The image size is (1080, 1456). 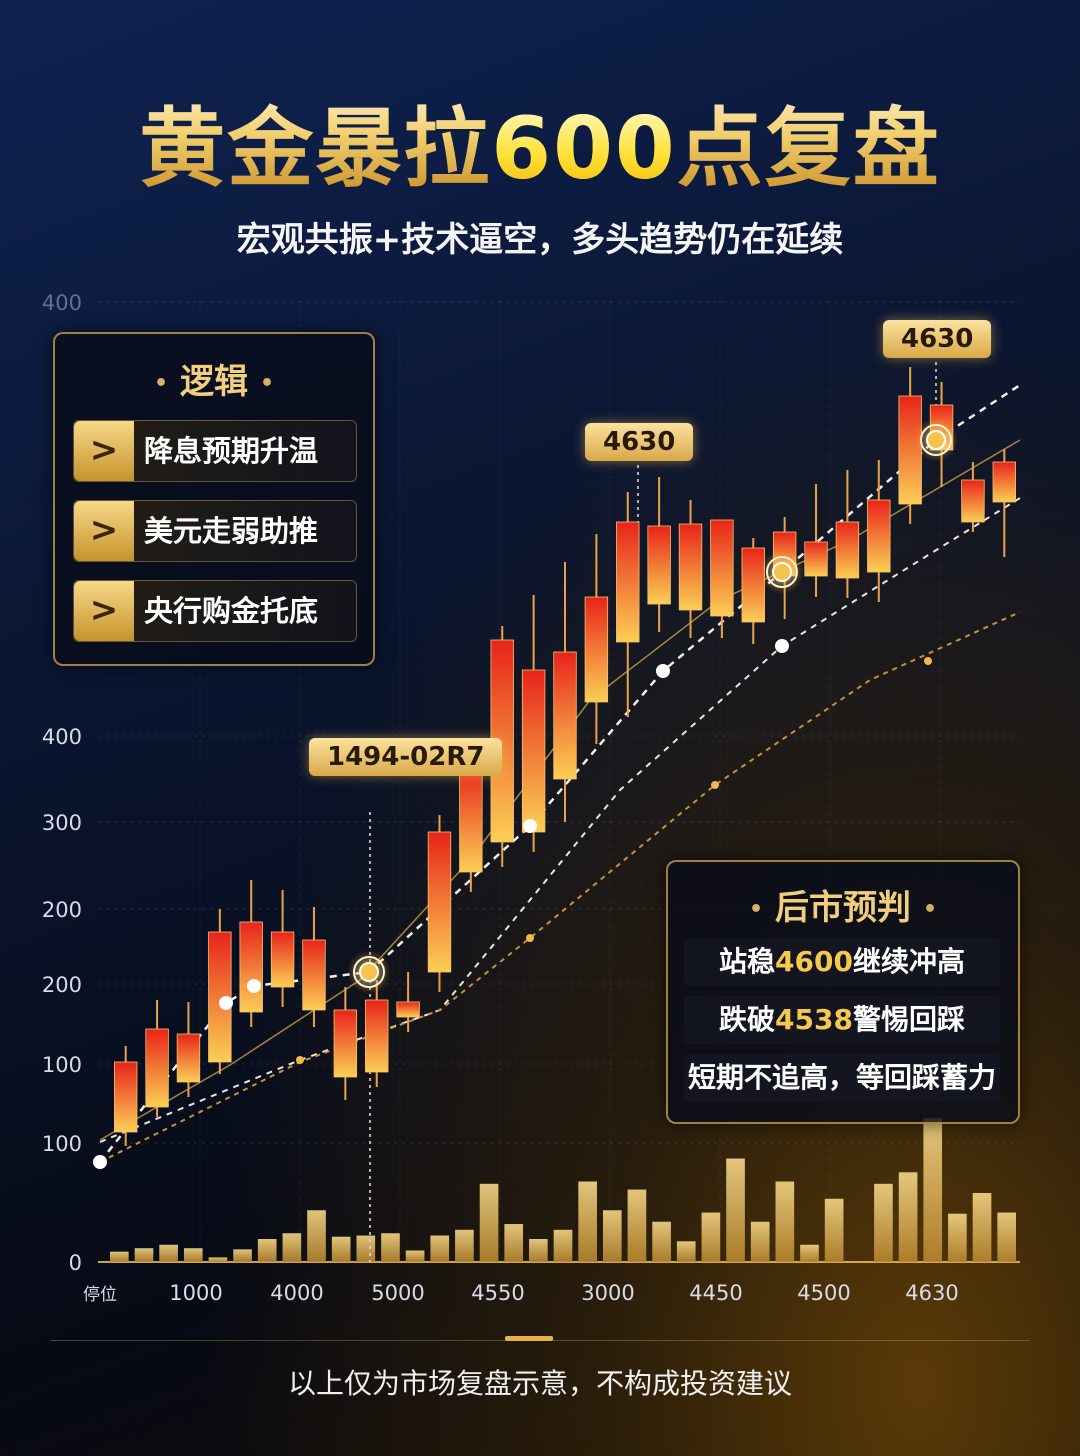 What do you see at coordinates (823, 1293) in the screenshot?
I see `x-tick-label: 4500` at bounding box center [823, 1293].